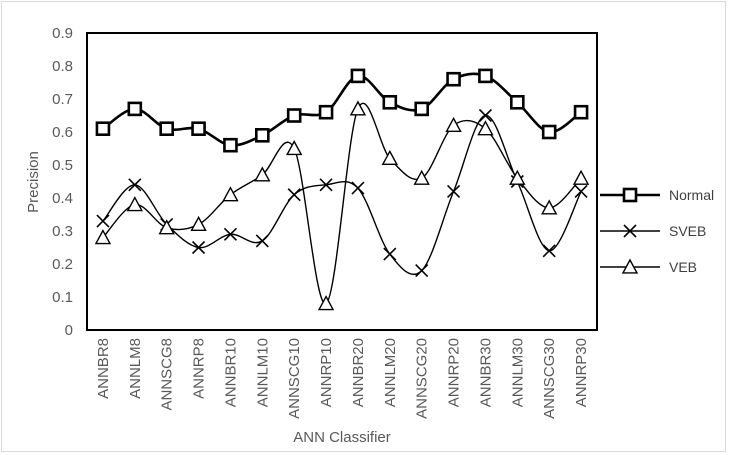 The image size is (729, 455). Describe the element at coordinates (199, 368) in the screenshot. I see `x-tick-label: ANNRP8` at that location.